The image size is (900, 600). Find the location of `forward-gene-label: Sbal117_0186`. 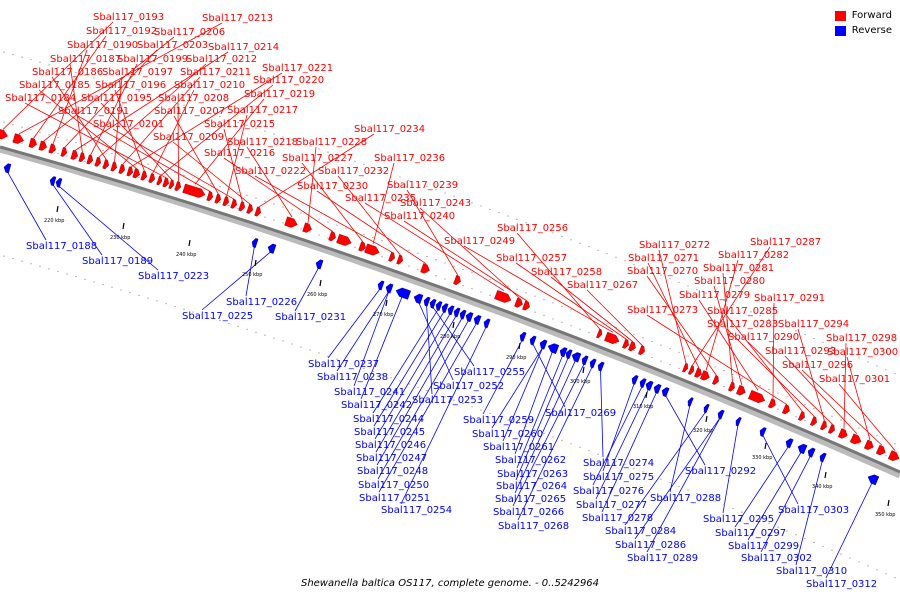

forward-gene-label: Sbal117_0186 is located at coordinates (67, 72).